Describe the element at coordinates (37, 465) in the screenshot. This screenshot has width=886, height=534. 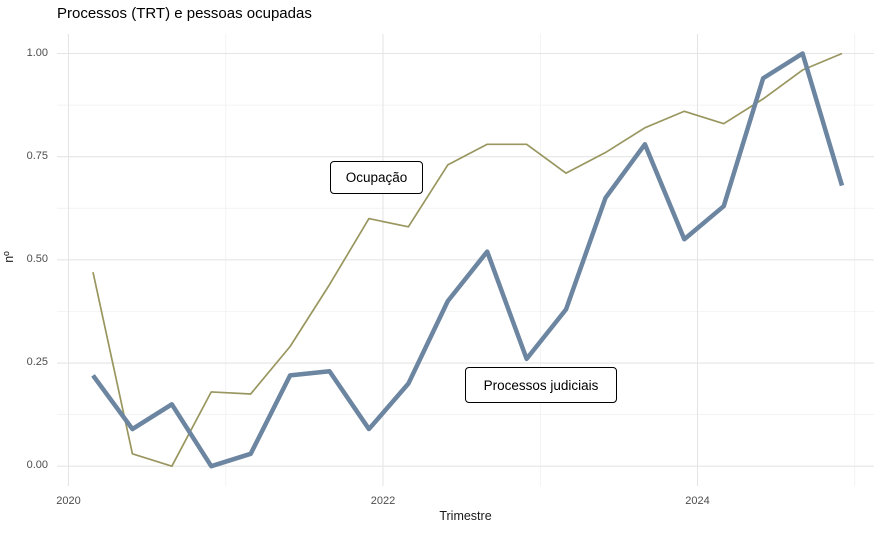
I see `y-tick-label: 0.00` at that location.